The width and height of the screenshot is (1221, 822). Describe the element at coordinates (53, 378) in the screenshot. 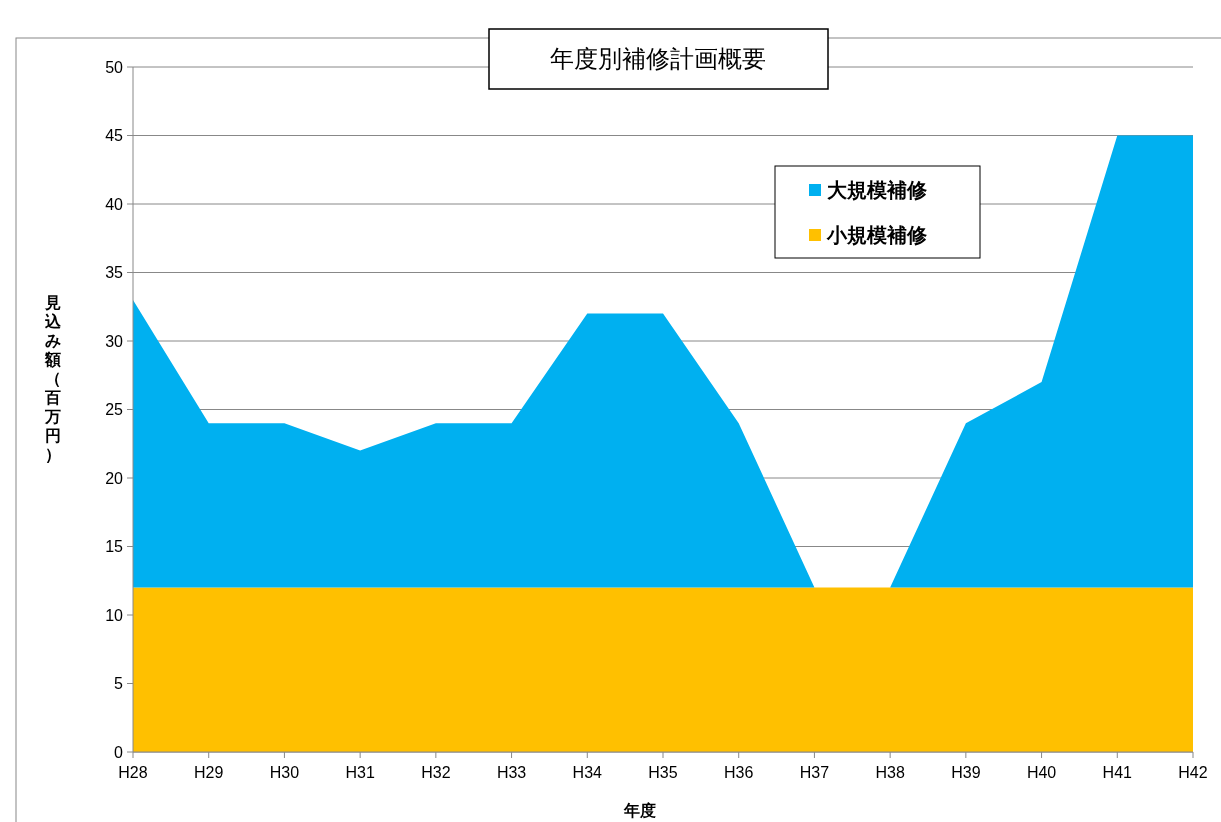

I see `text: 見込み額（百万円）` at that location.